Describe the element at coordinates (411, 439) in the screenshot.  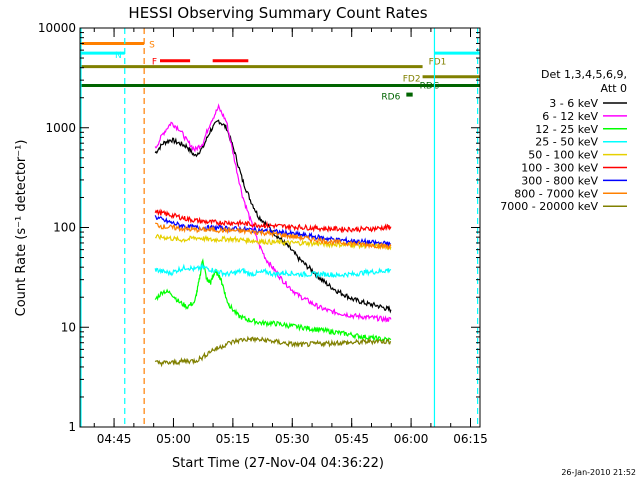
I see `x-tick-label: 06:00` at that location.